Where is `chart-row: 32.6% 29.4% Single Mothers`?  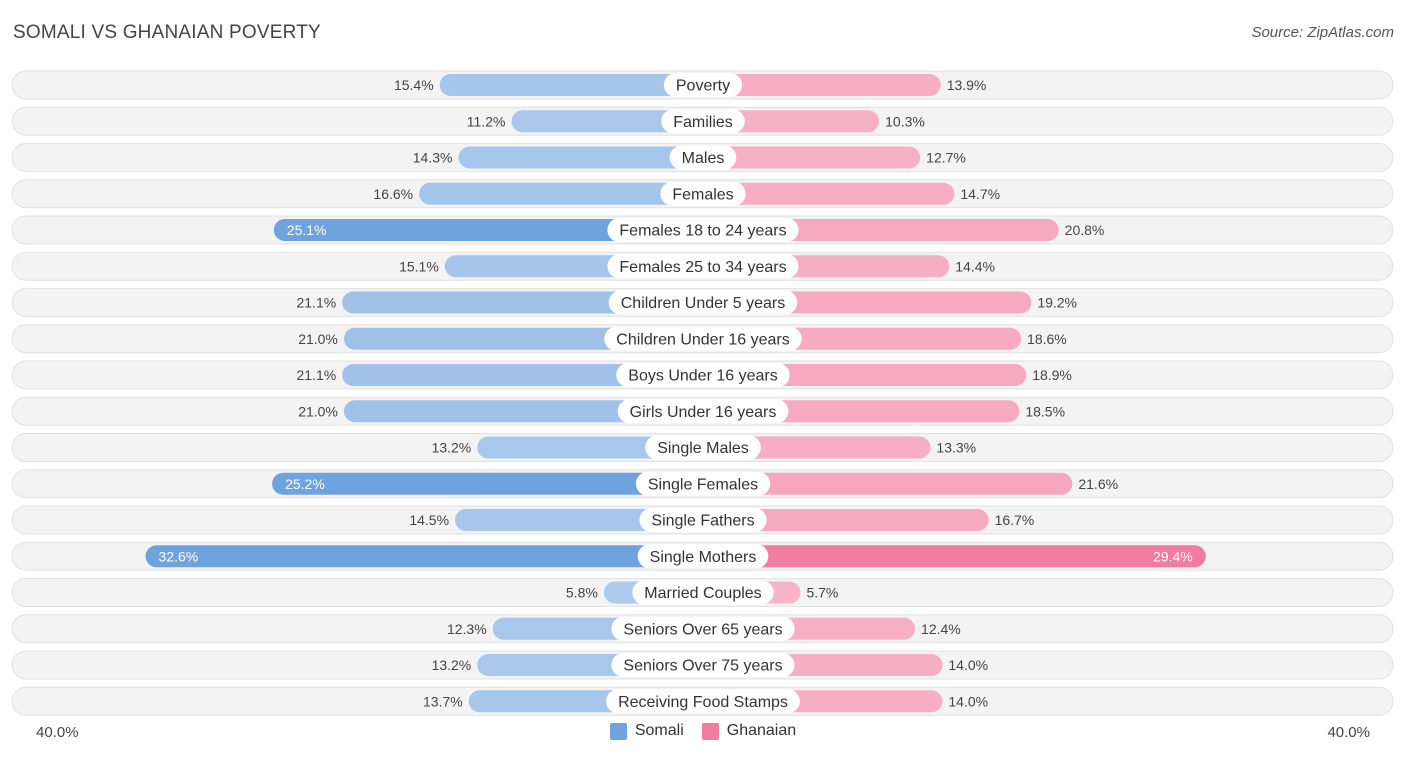 chart-row: 32.6% 29.4% Single Mothers is located at coordinates (702, 556).